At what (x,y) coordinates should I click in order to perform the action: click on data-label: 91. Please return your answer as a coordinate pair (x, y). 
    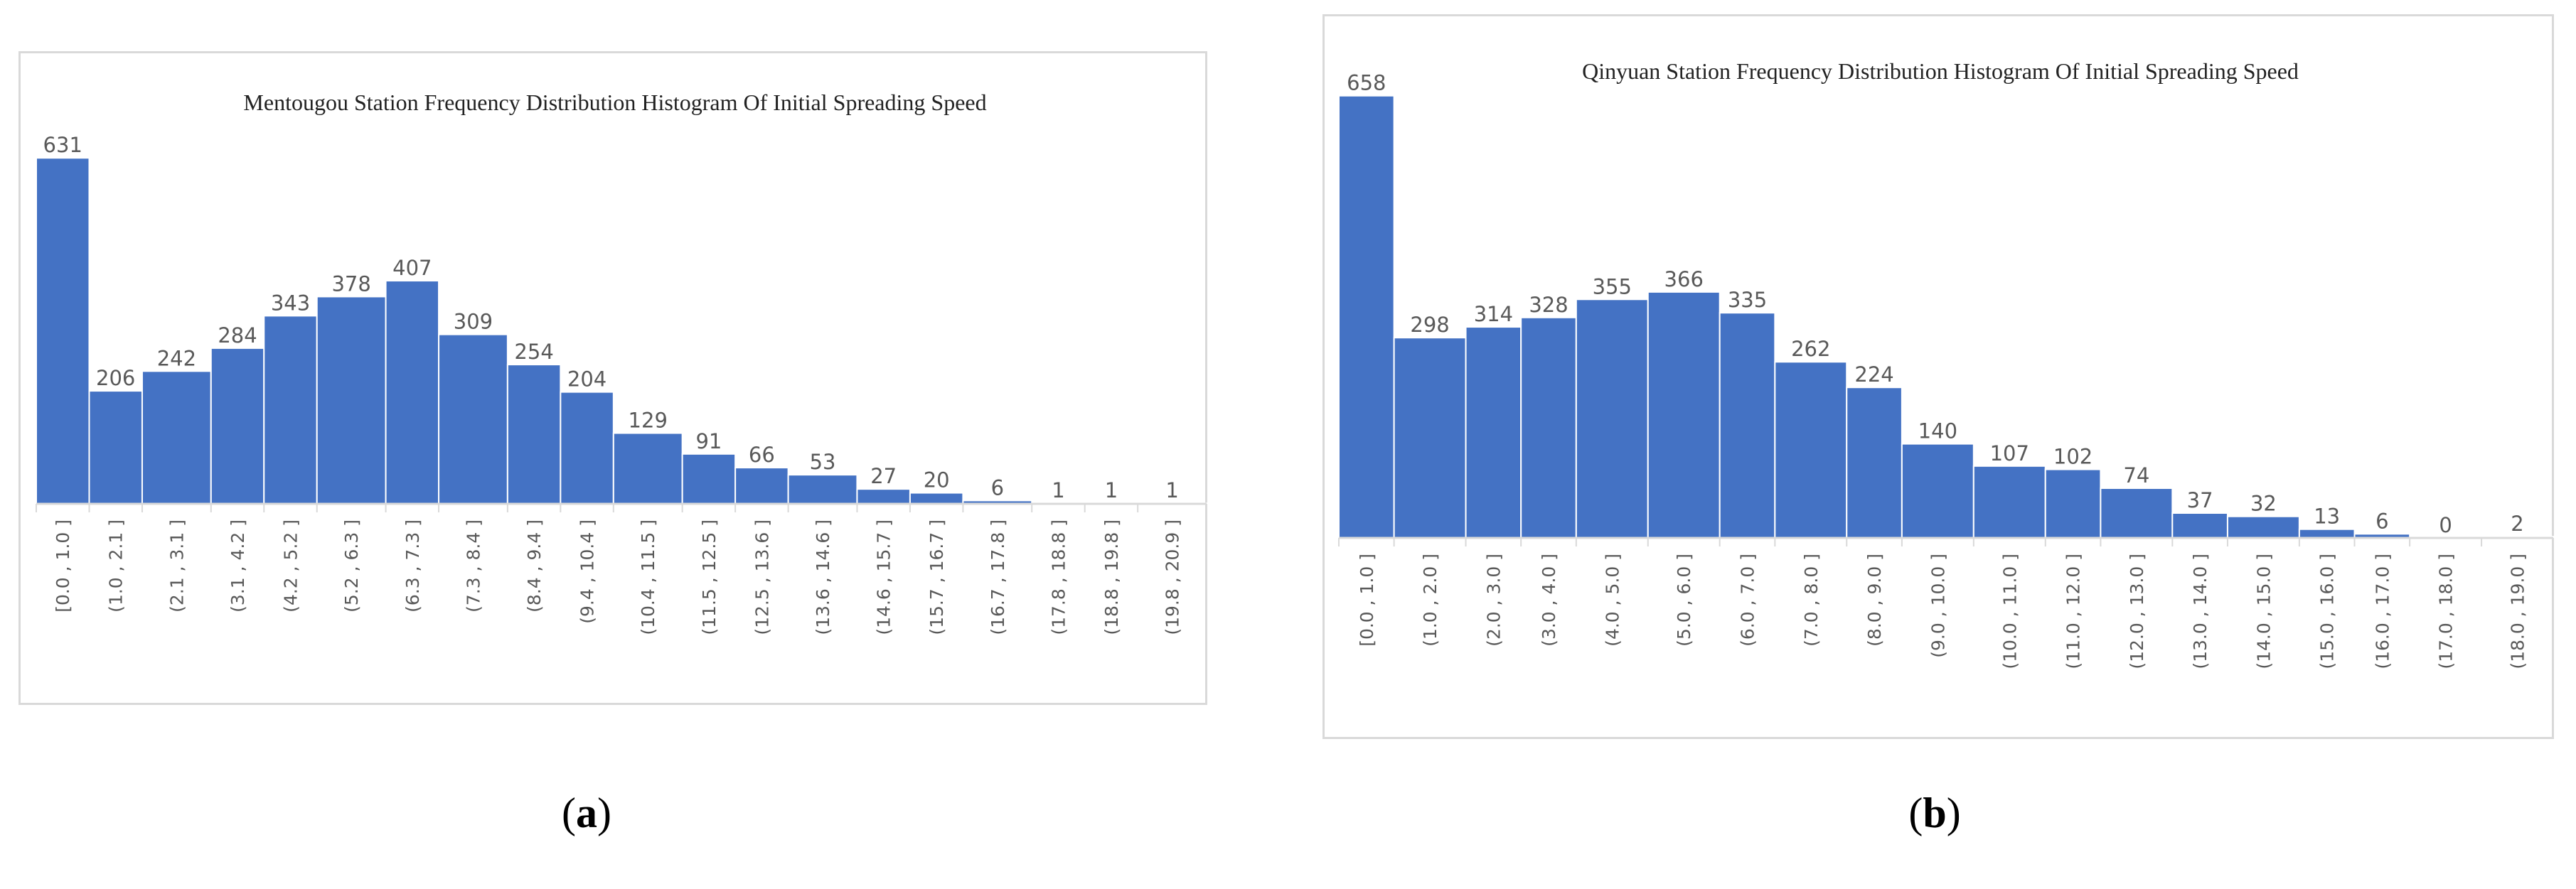
    Looking at the image, I should click on (708, 441).